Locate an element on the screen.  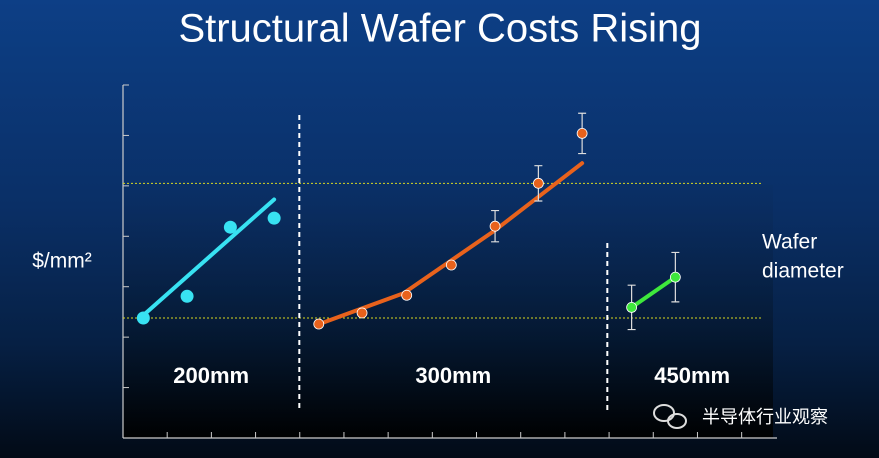
series-label: 200mm is located at coordinates (211, 375).